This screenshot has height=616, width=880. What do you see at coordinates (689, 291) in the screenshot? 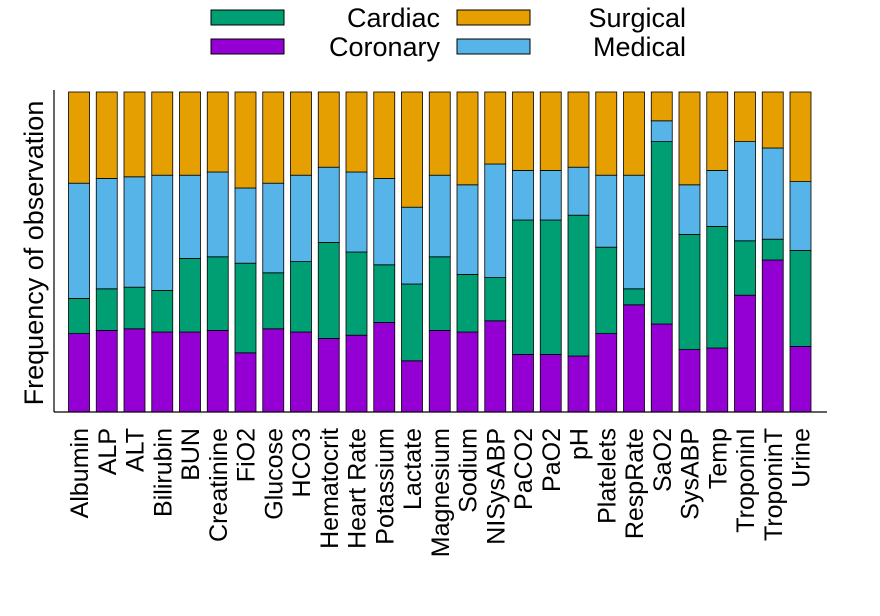
I see `bar-segment-cardiac-sysabp` at bounding box center [689, 291].